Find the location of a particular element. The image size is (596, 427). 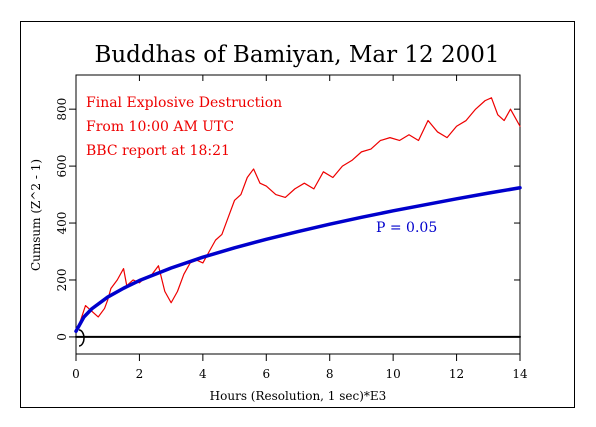

x-tick-label: 14 is located at coordinates (520, 374).